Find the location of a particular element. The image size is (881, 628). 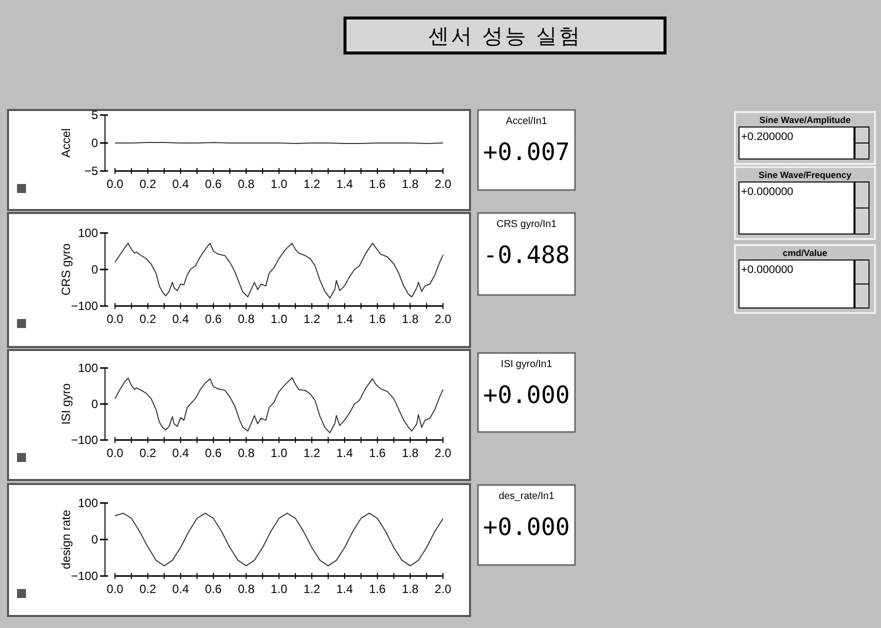

text: +0.007 is located at coordinates (526, 152).